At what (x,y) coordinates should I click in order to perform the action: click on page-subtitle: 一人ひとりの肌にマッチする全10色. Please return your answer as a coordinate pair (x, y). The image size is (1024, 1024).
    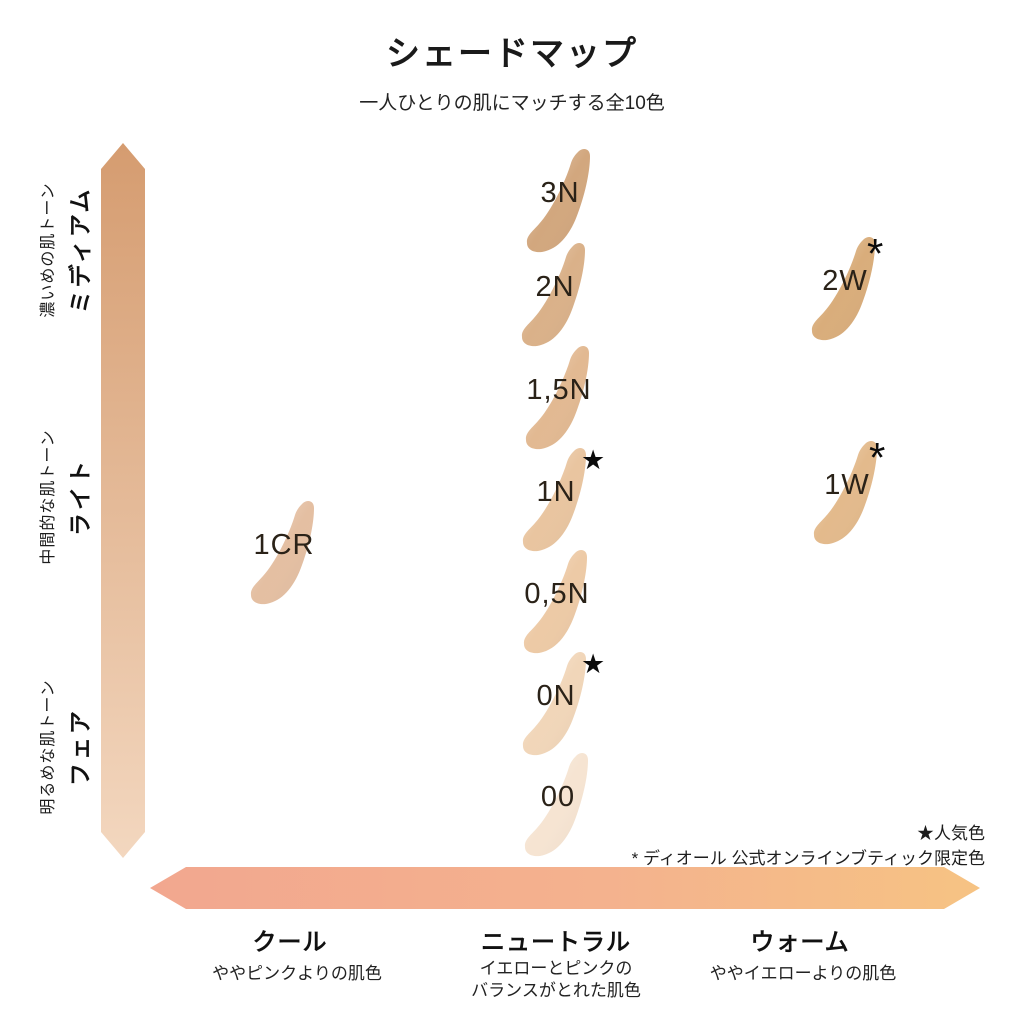
    Looking at the image, I should click on (512, 103).